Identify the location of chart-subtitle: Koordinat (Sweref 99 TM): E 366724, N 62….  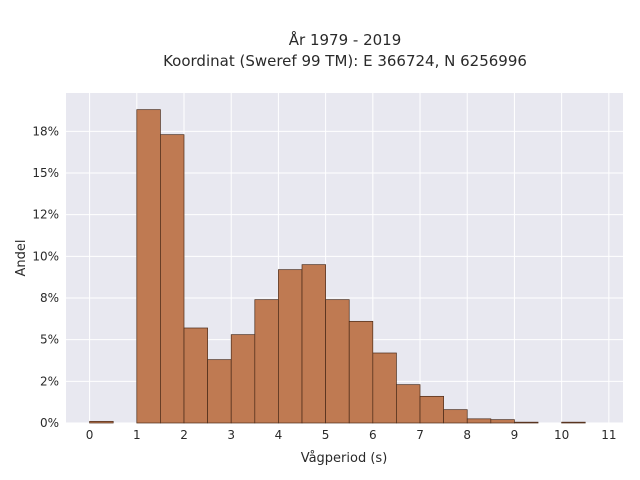
(345, 61).